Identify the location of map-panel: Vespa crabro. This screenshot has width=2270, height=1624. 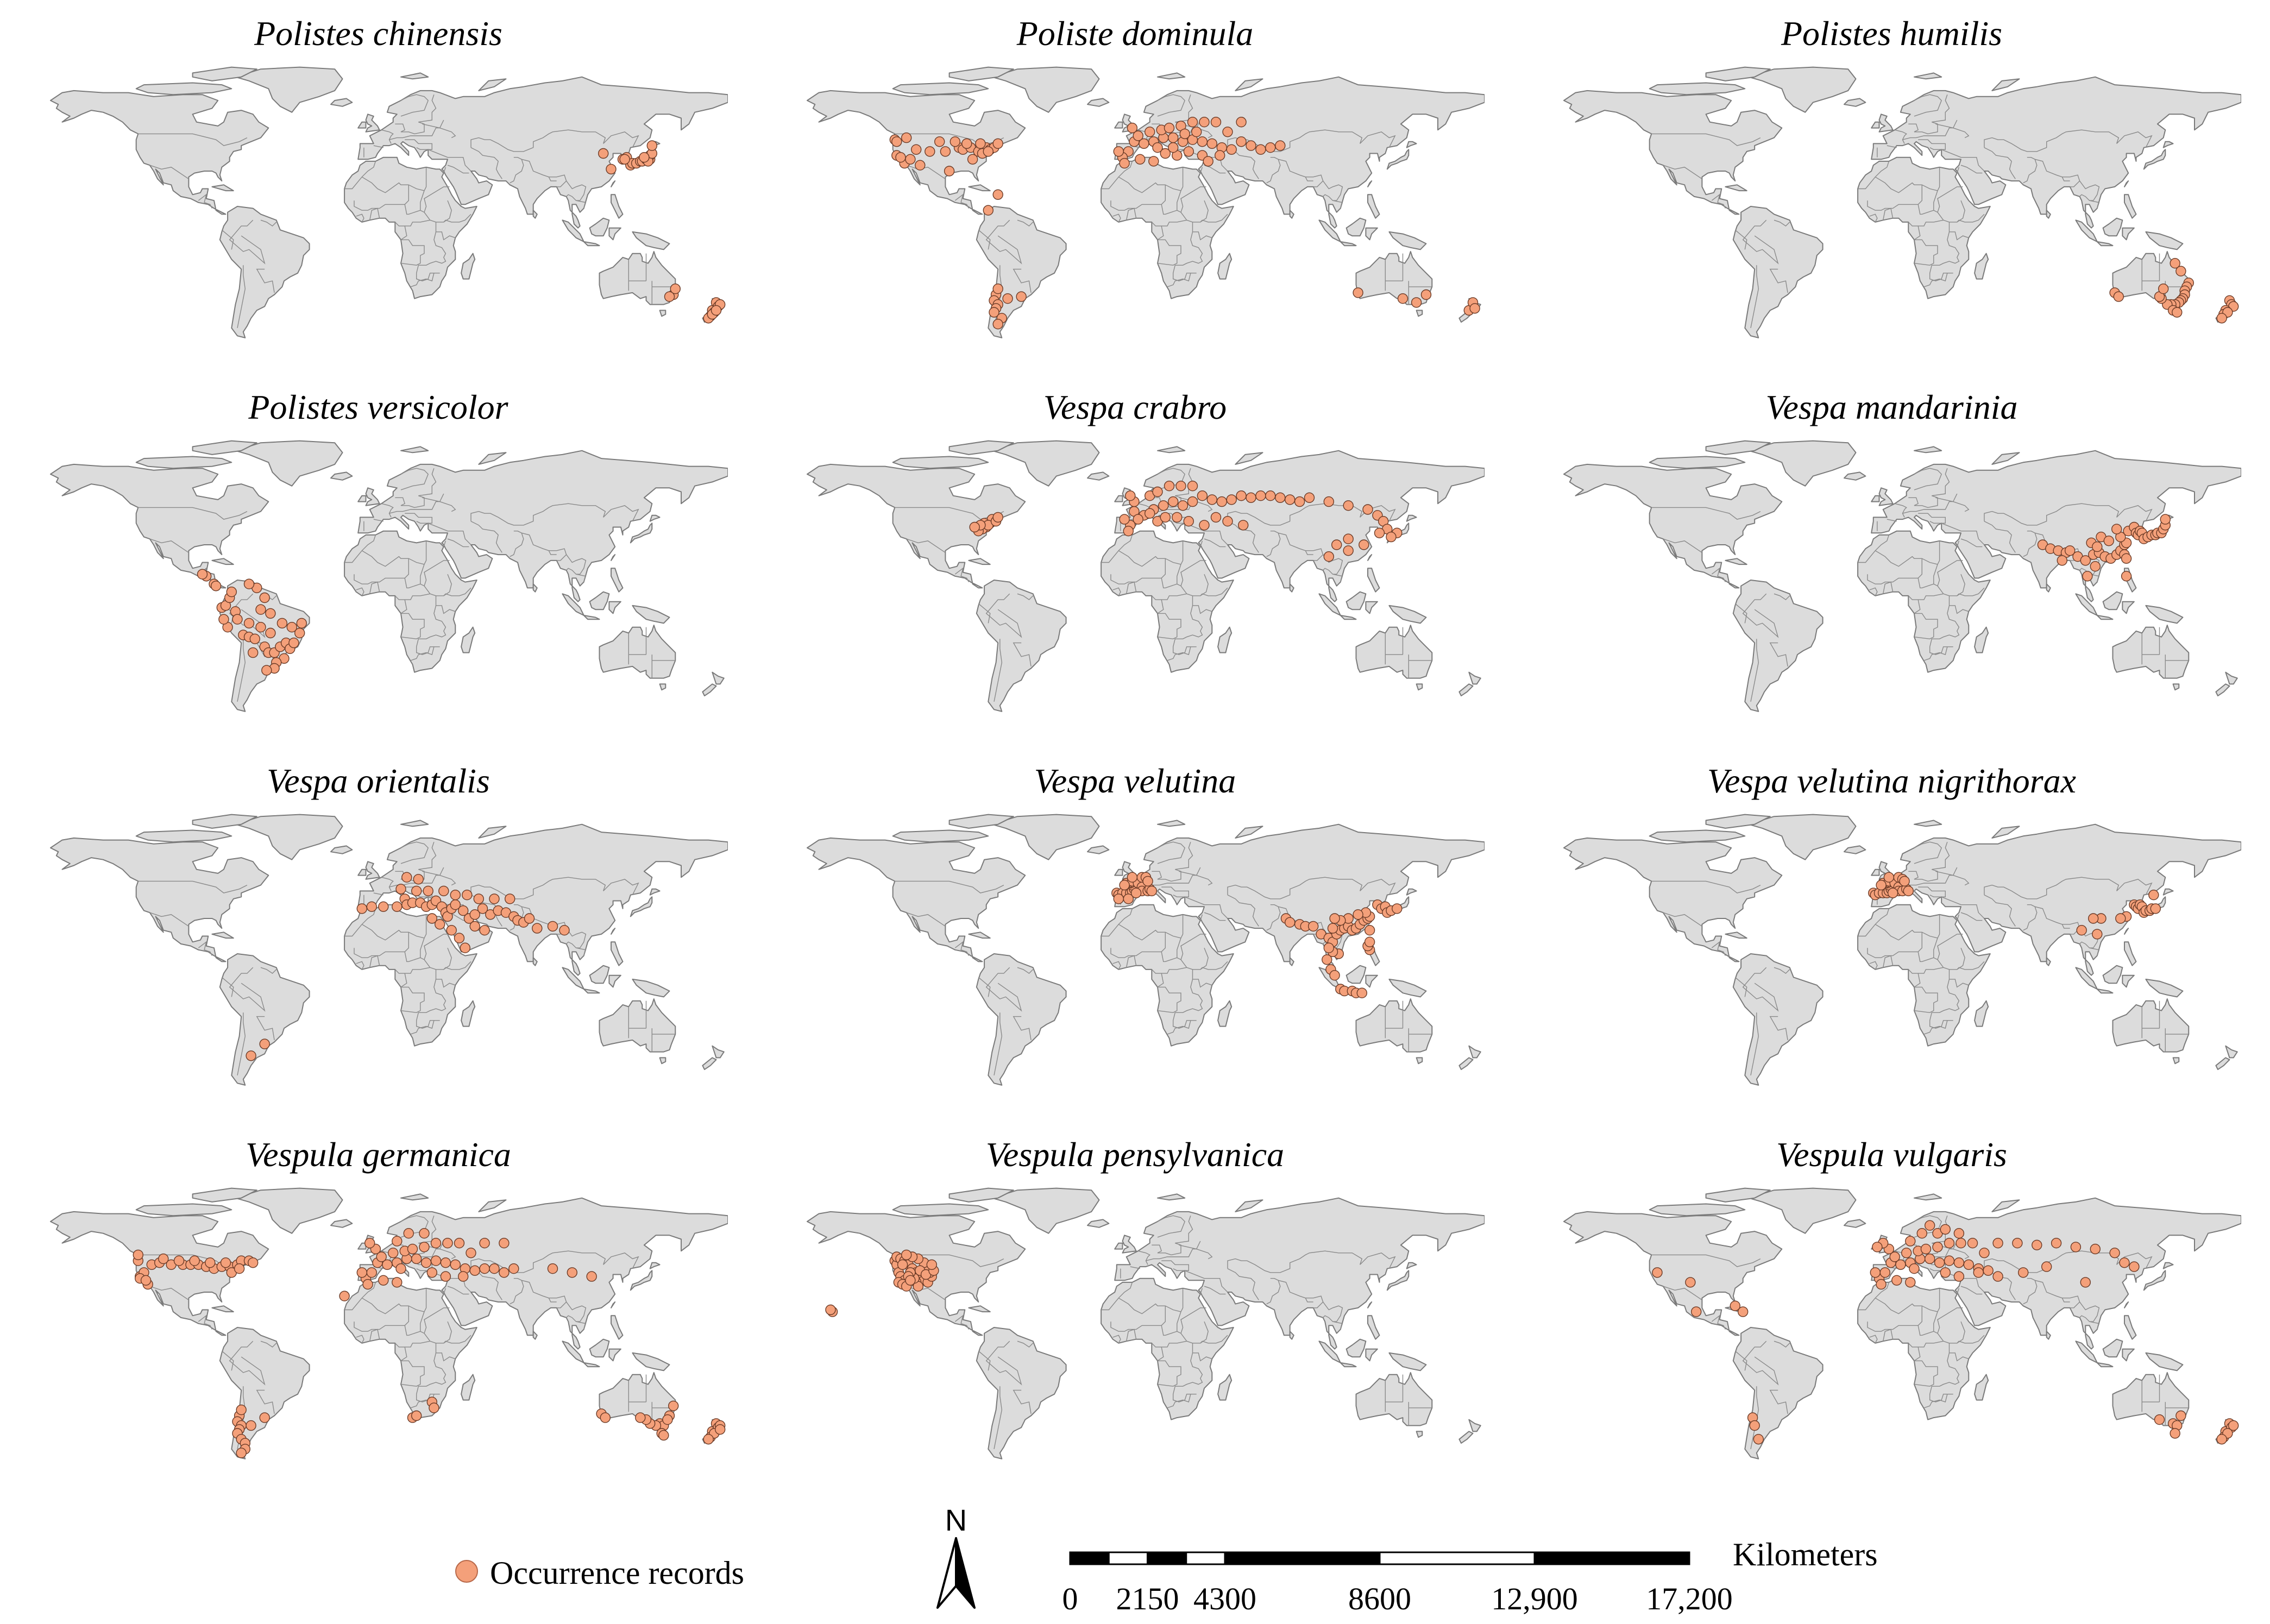
(1135, 560).